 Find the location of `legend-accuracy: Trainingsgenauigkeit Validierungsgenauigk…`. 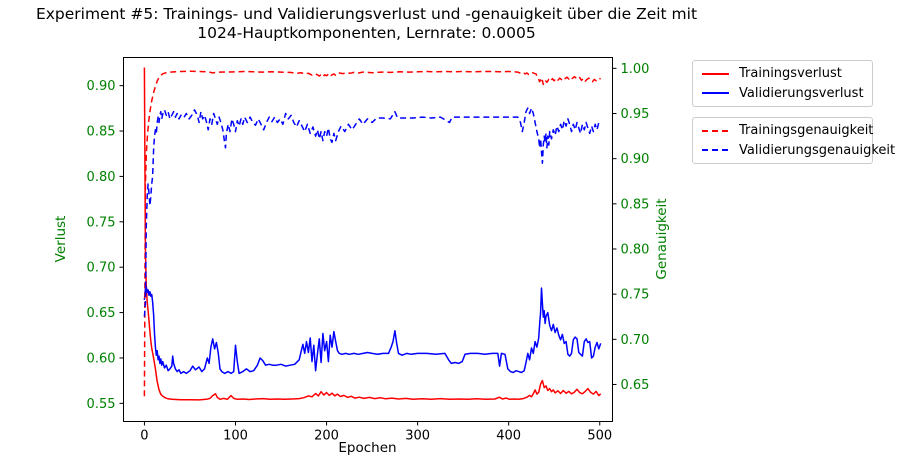

legend-accuracy: Trainingsgenauigkeit Validierungsgenauigk… is located at coordinates (793, 140).